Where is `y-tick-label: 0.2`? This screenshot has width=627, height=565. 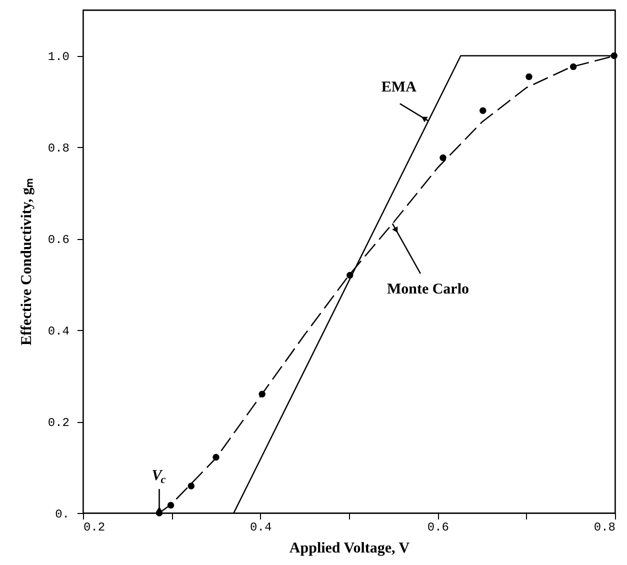 y-tick-label: 0.2 is located at coordinates (59, 423).